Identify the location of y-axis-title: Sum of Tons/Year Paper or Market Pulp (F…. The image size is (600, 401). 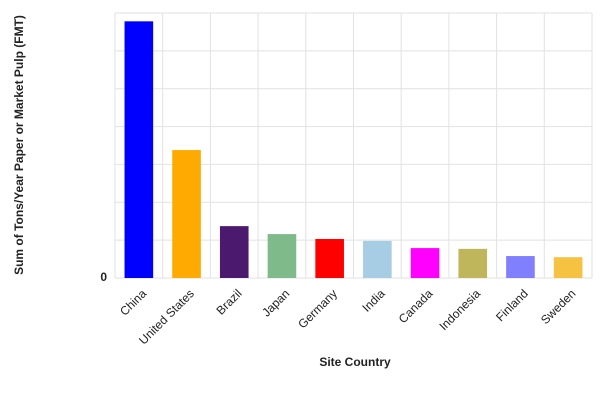
(19, 145).